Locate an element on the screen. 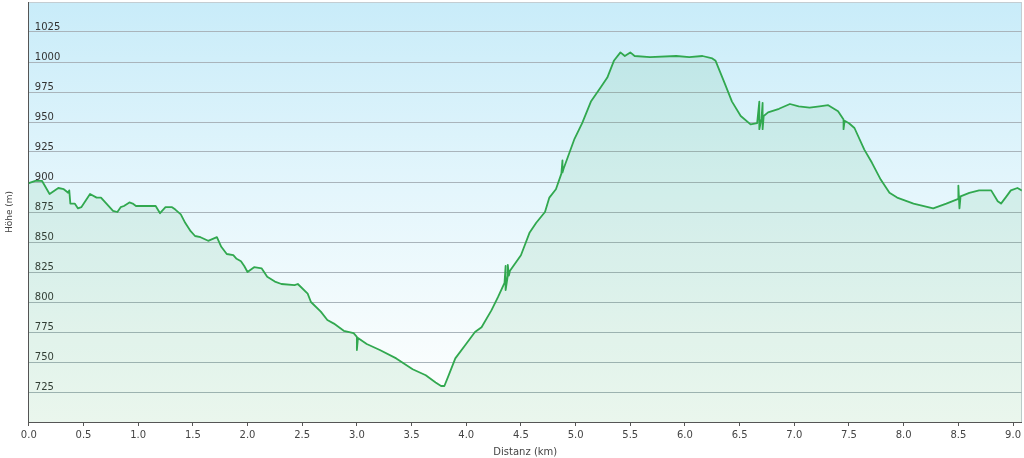 This screenshot has width=1024, height=458. x-tick-label: 1.0 is located at coordinates (138, 434).